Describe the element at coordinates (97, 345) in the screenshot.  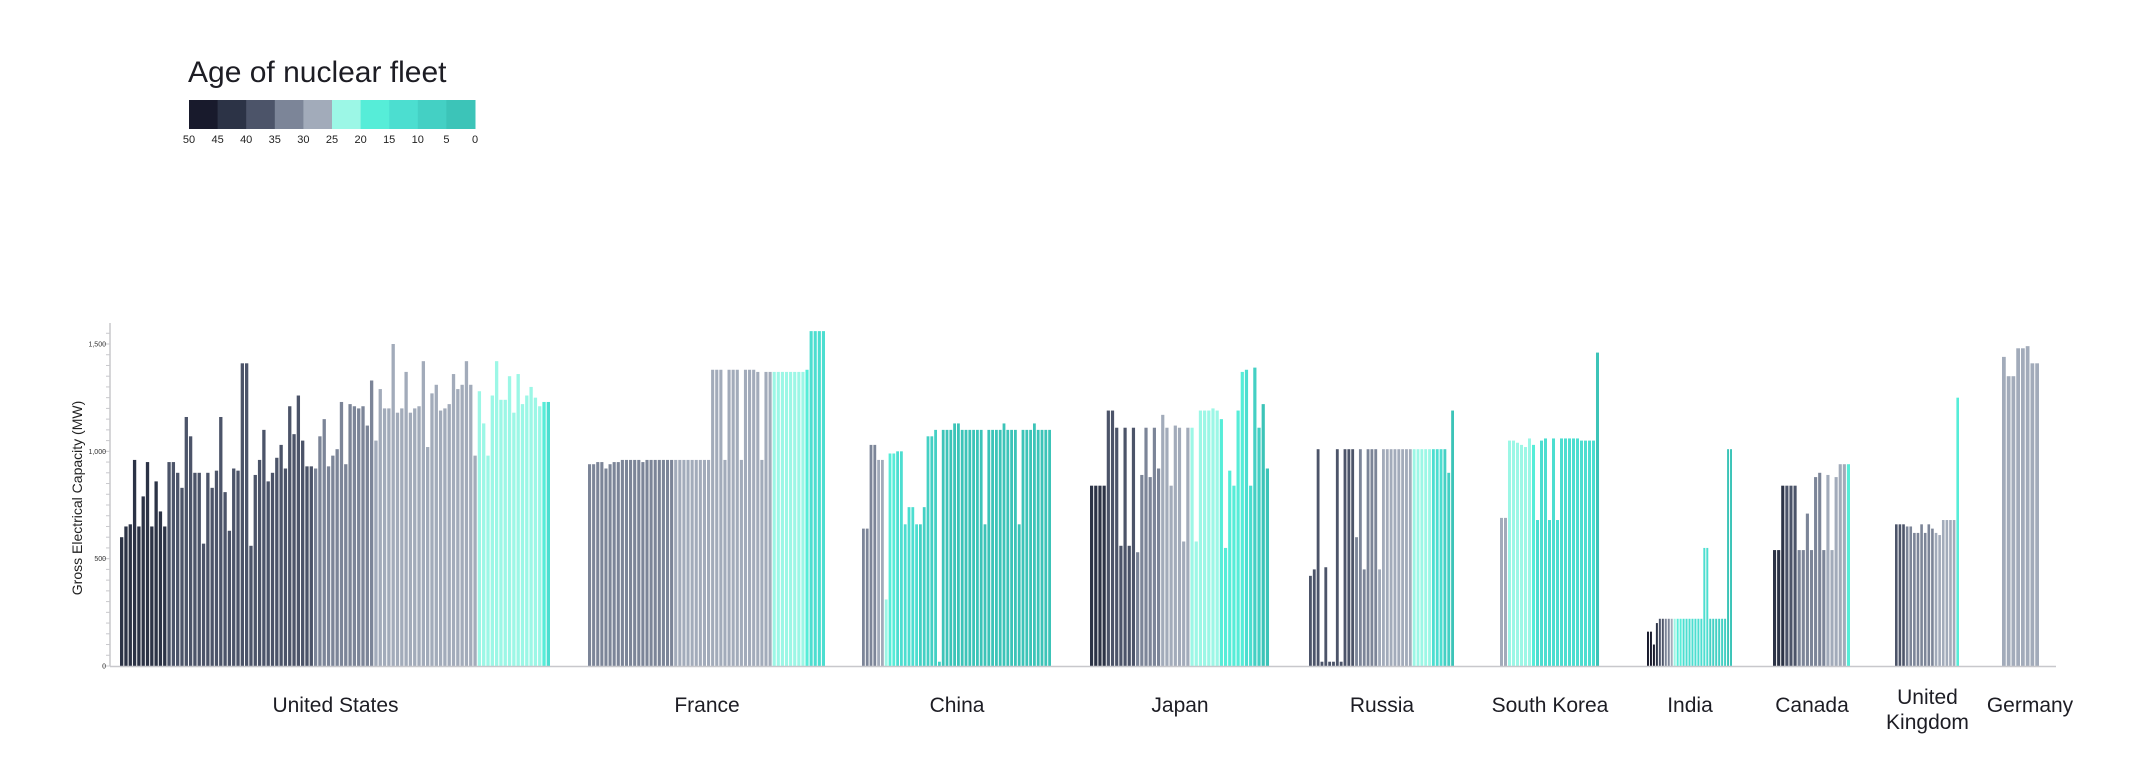
I see `y-tick-label: 1,500` at that location.